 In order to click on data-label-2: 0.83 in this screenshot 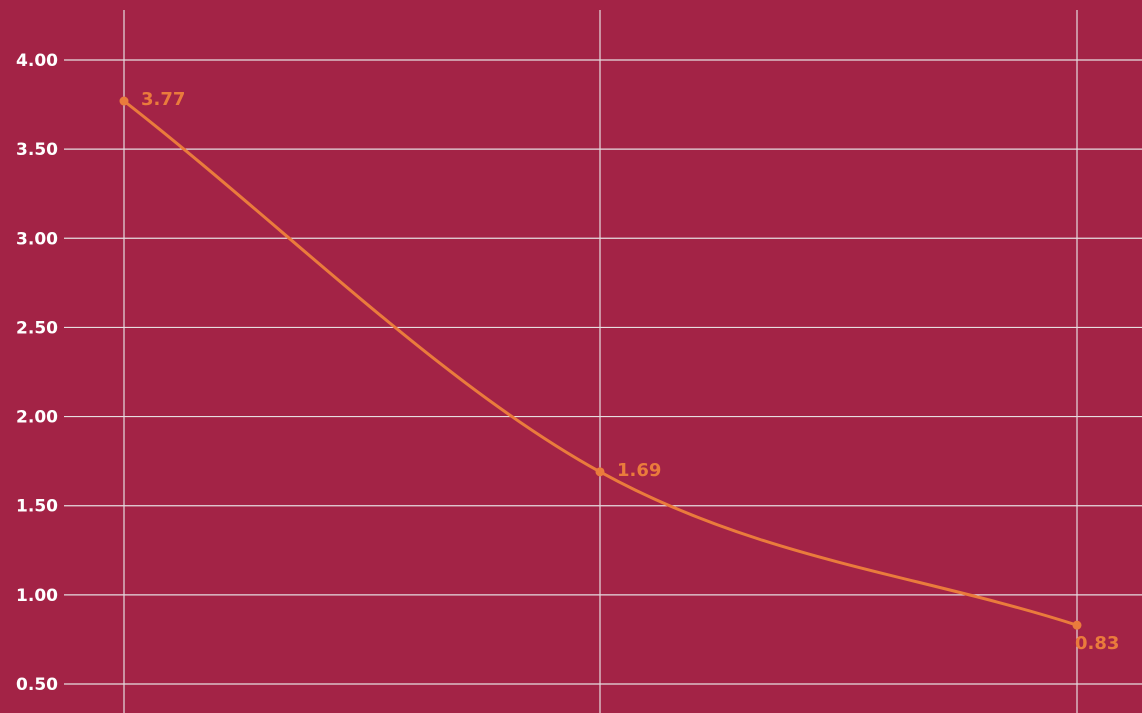, I will do `click(1097, 643)`.